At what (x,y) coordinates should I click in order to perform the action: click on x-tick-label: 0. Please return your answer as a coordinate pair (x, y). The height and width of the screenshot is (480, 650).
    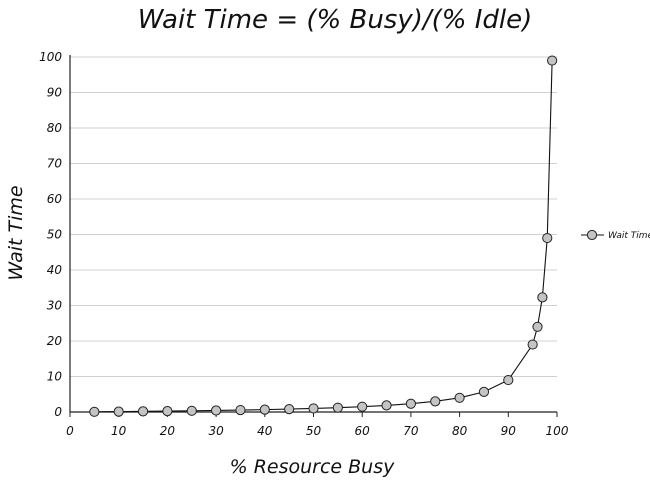
    Looking at the image, I should click on (70, 431).